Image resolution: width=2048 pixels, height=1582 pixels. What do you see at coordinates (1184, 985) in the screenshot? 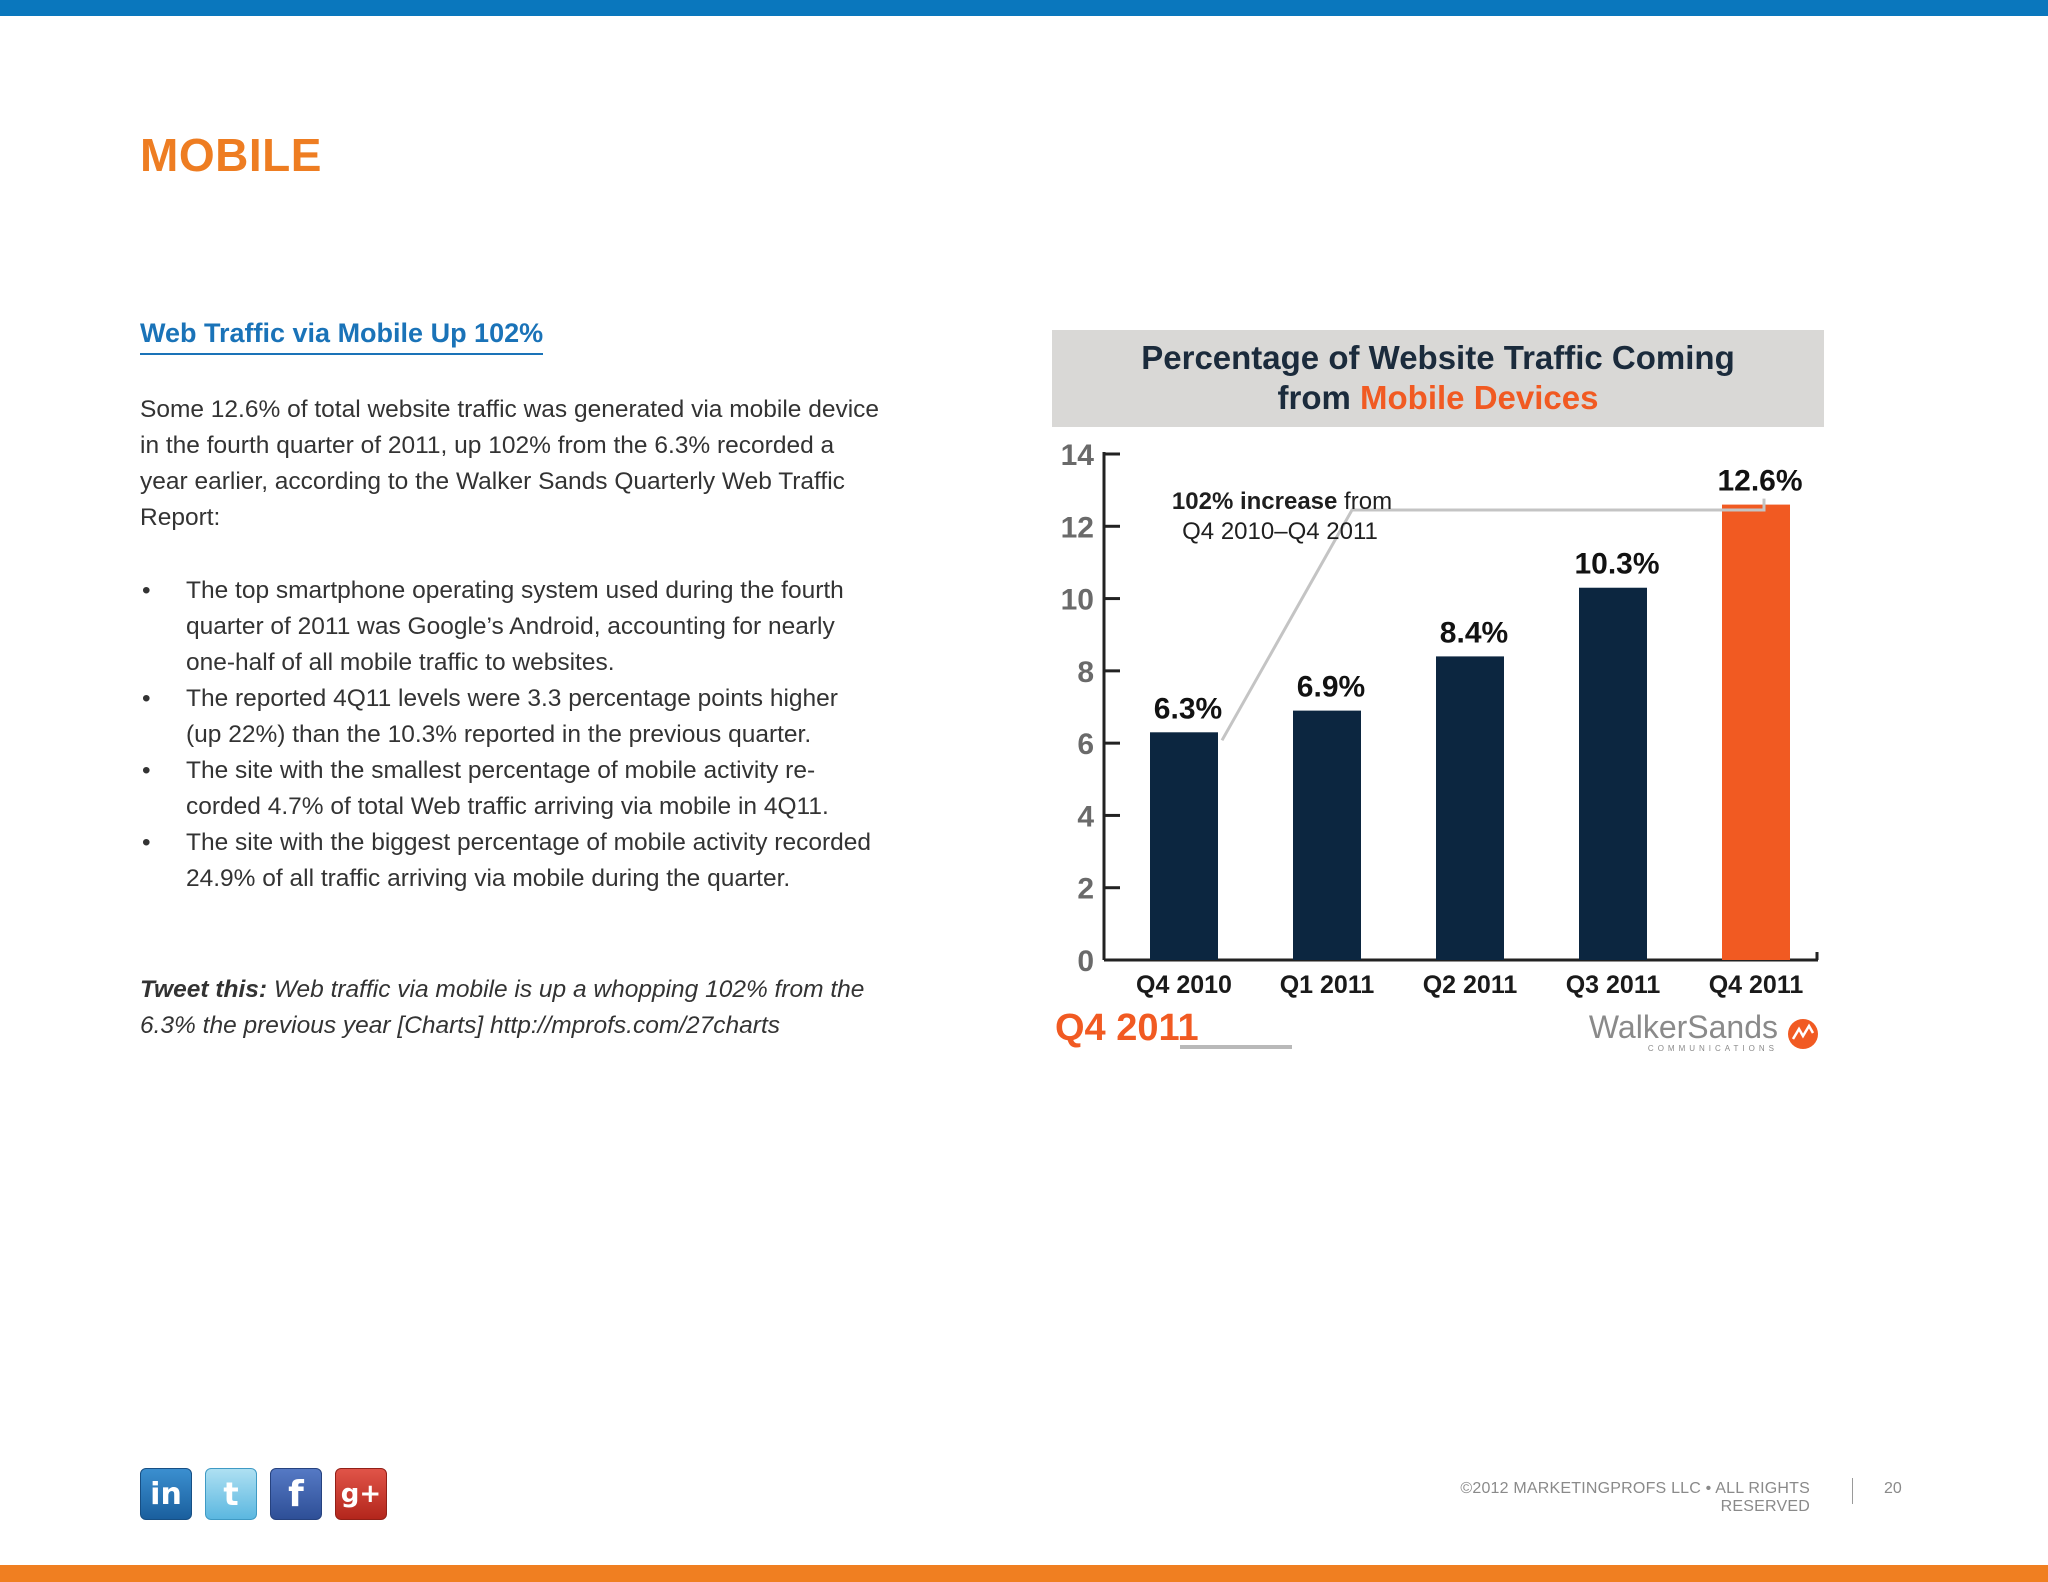
I see `x-tick-label: Q4 2010` at bounding box center [1184, 985].